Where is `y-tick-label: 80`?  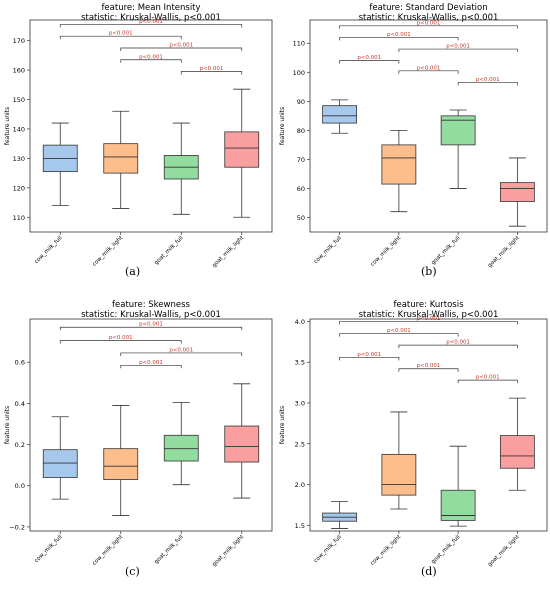
y-tick-label: 80 is located at coordinates (301, 131).